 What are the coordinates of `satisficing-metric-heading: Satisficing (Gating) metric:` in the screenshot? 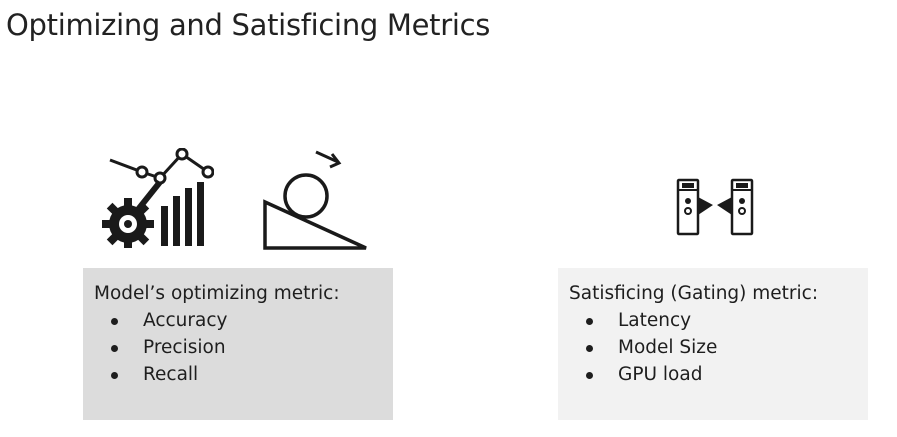 It's located at (694, 293).